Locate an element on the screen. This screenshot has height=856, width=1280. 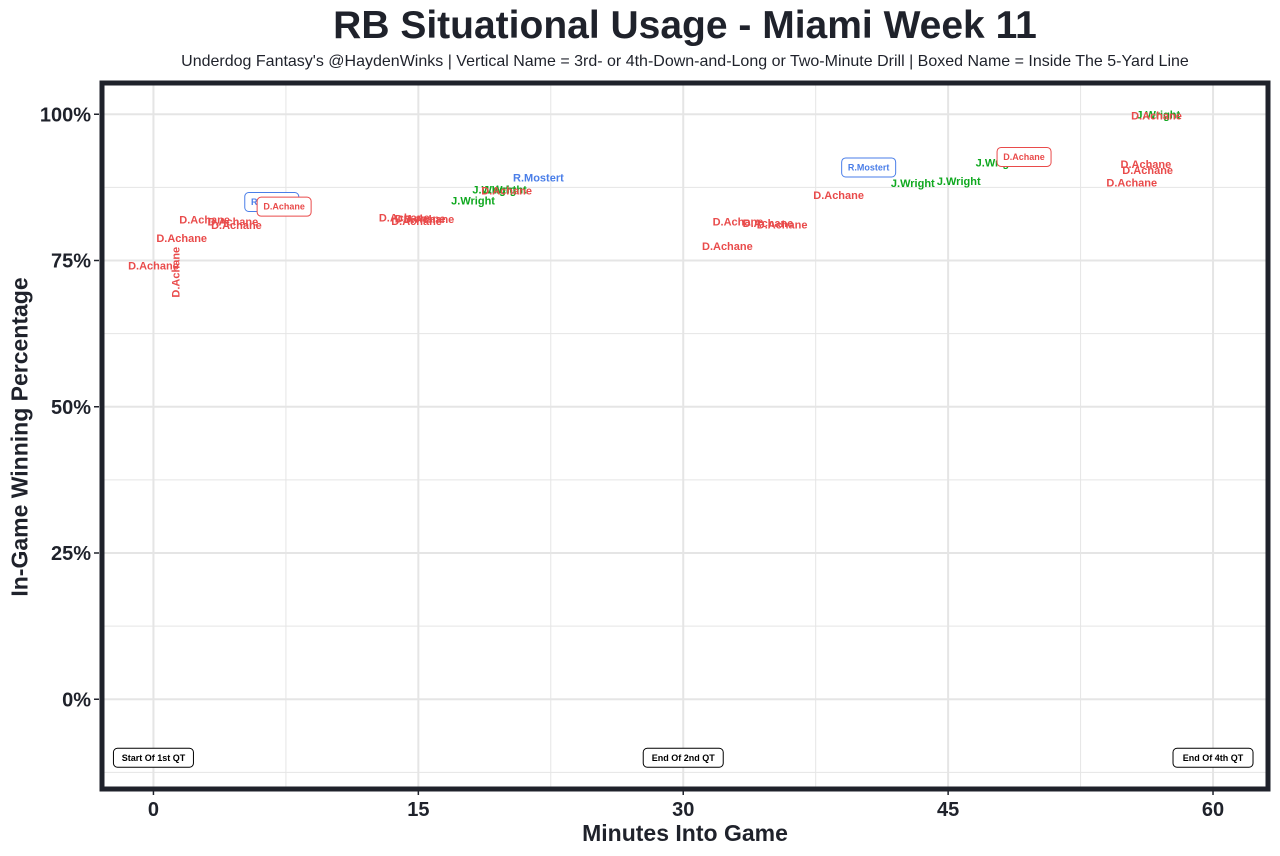
quarter-annotation: Start Of 1st QT is located at coordinates (153, 757).